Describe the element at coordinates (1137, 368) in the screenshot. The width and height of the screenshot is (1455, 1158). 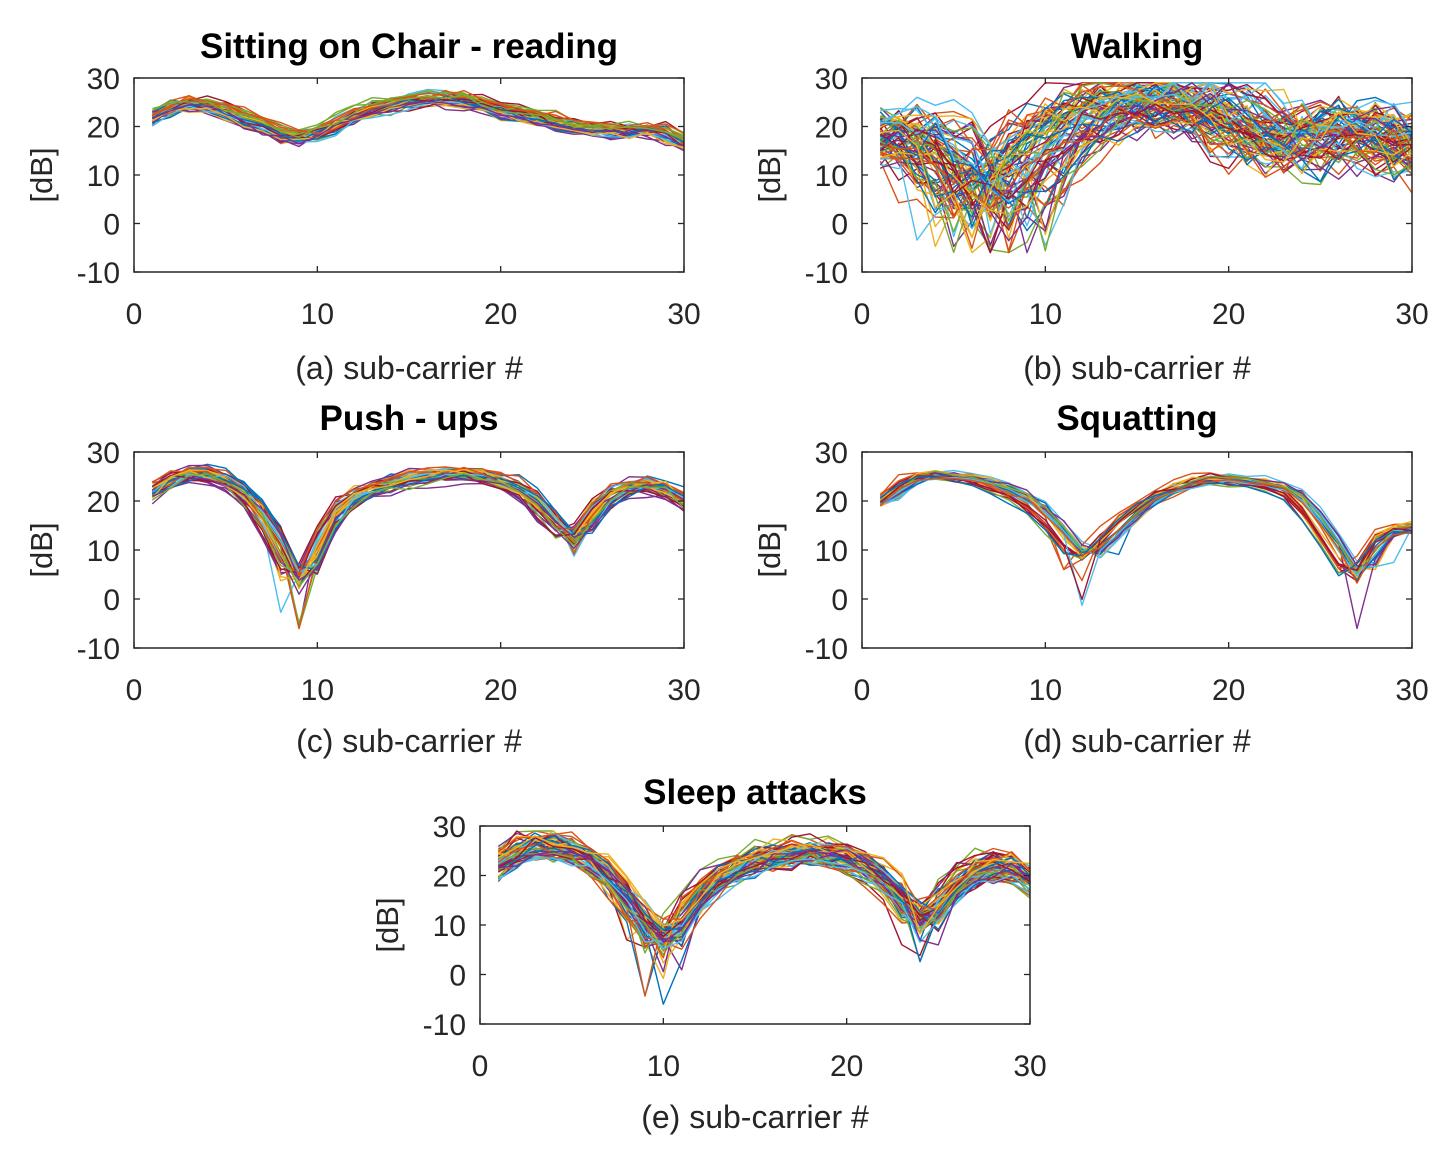
I see `x-axis-label: (b) sub-carrier #` at that location.